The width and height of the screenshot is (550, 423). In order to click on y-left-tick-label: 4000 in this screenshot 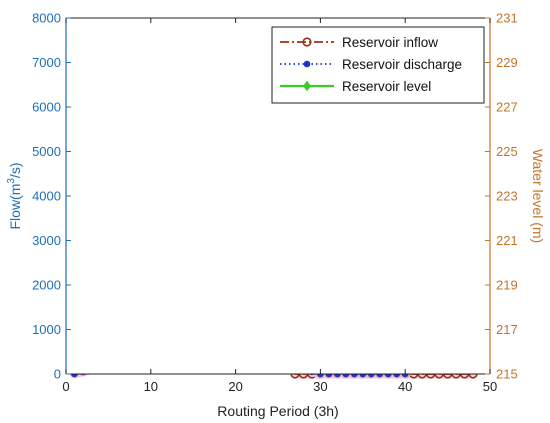, I will do `click(46, 196)`.